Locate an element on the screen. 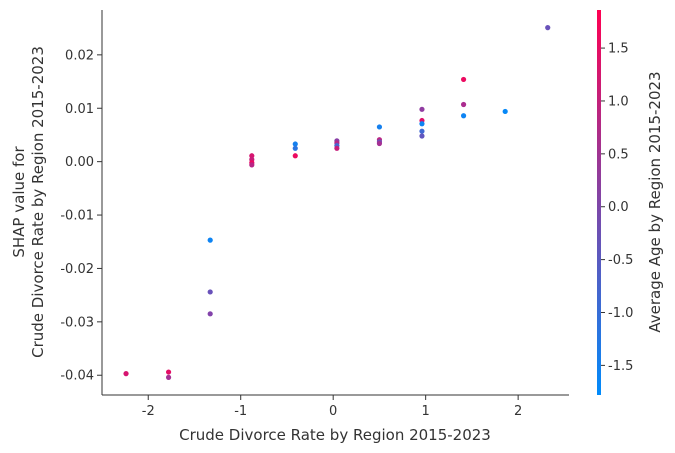 The width and height of the screenshot is (675, 453). colorbar-tick-label: 1.5 is located at coordinates (618, 49).